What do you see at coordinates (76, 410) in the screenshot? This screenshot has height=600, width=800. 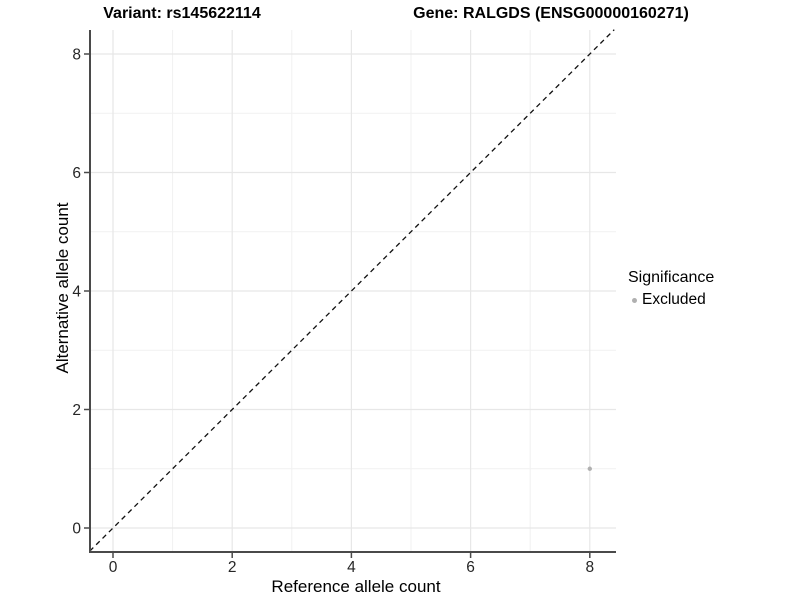 I see `y-tick-label: 2` at bounding box center [76, 410].